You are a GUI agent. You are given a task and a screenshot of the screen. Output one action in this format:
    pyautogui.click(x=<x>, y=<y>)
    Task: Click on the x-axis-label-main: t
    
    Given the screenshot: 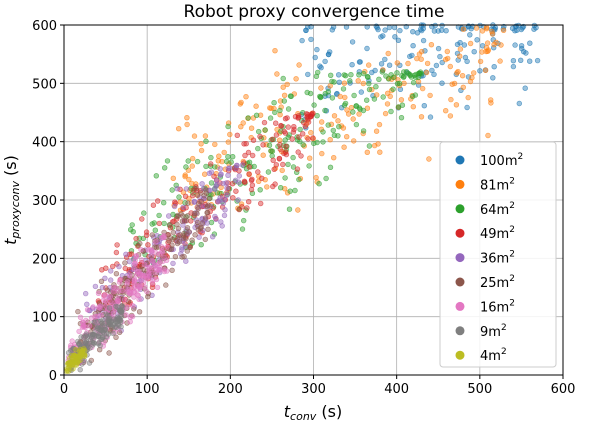 What is the action you would take?
    pyautogui.click(x=287, y=411)
    